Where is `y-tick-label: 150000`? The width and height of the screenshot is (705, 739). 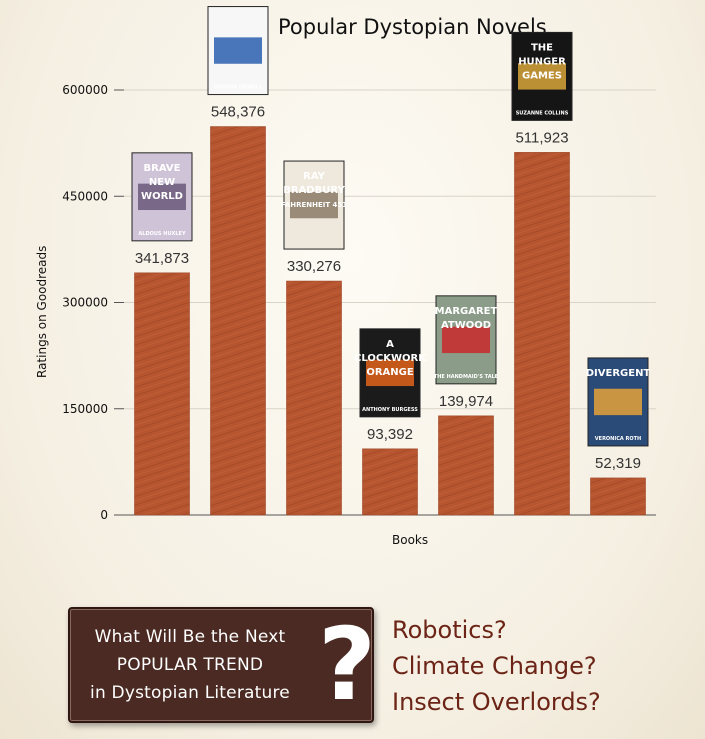 y-tick-label: 150000 is located at coordinates (85, 409).